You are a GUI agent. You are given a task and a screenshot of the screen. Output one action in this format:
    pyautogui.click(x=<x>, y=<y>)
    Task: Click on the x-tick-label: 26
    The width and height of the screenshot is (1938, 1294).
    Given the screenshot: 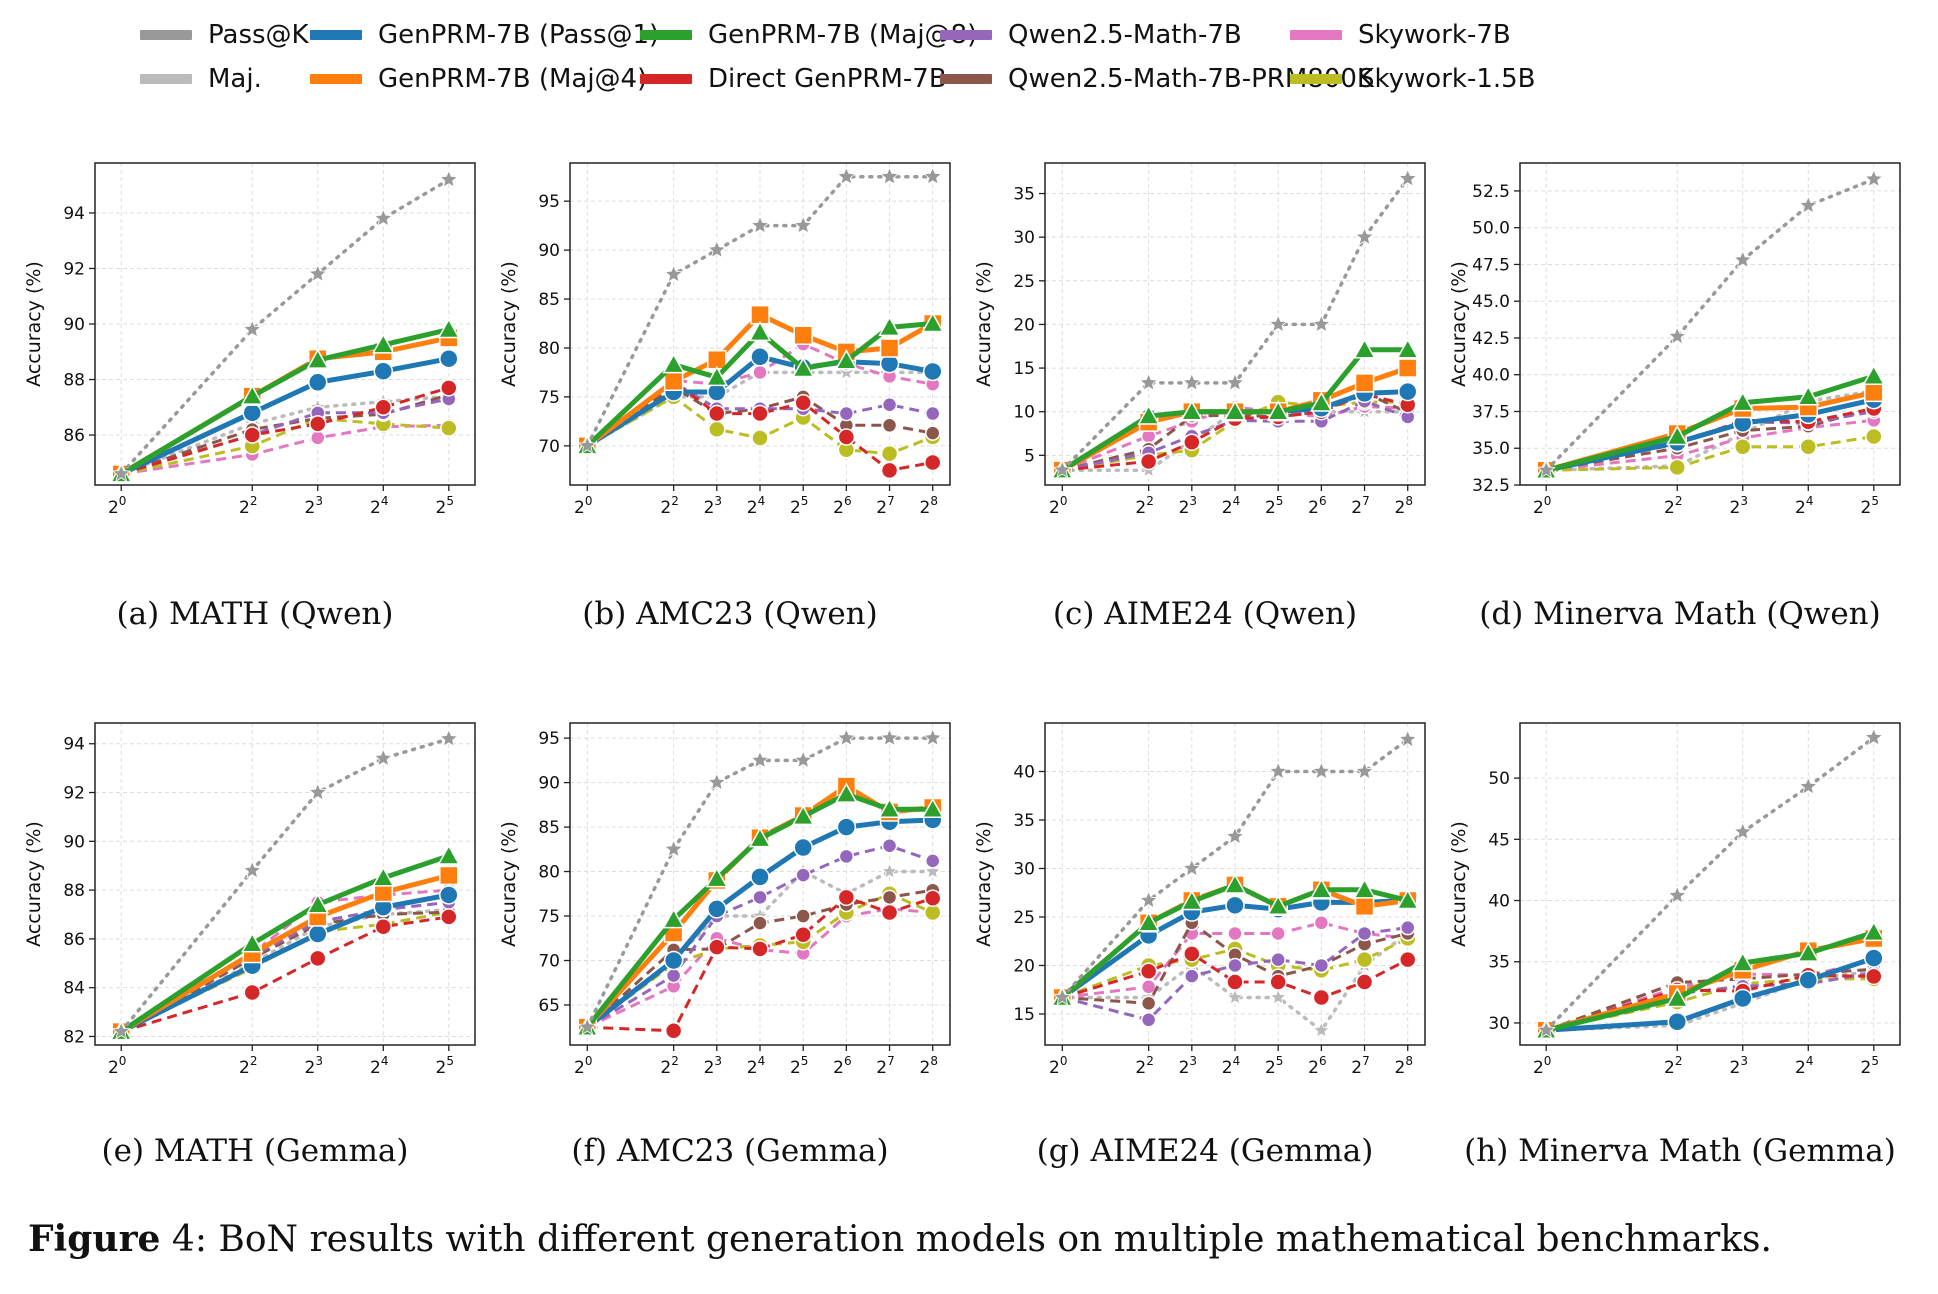 What is the action you would take?
    pyautogui.click(x=1317, y=506)
    